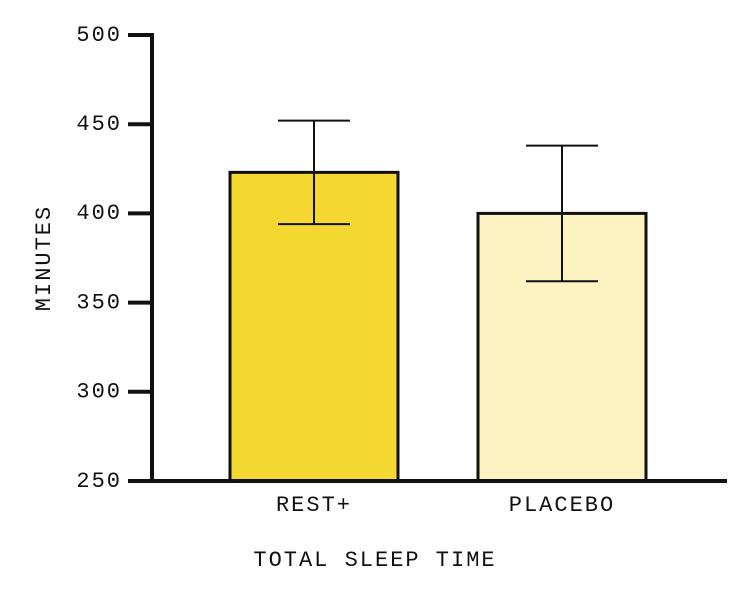  I want to click on y-tick-label: 400, so click(99, 213).